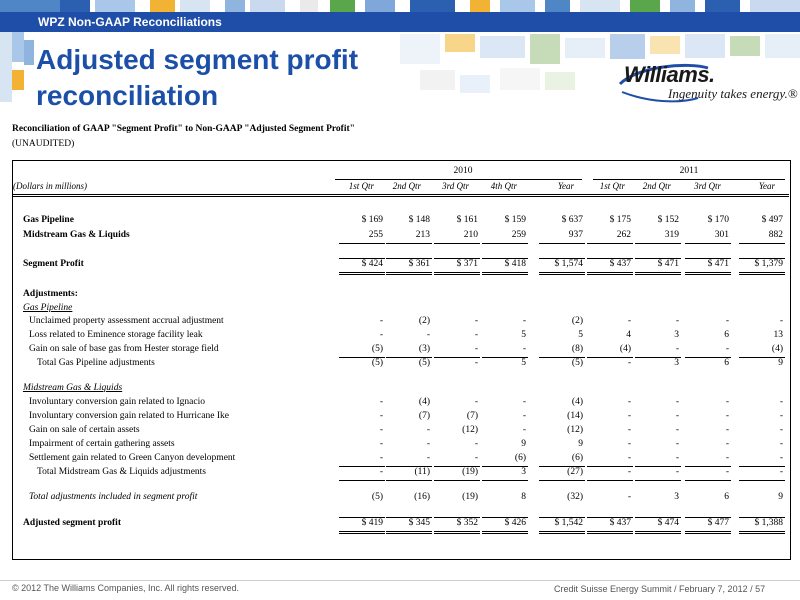  I want to click on column-header: 3rd Qtr, so click(455, 186).